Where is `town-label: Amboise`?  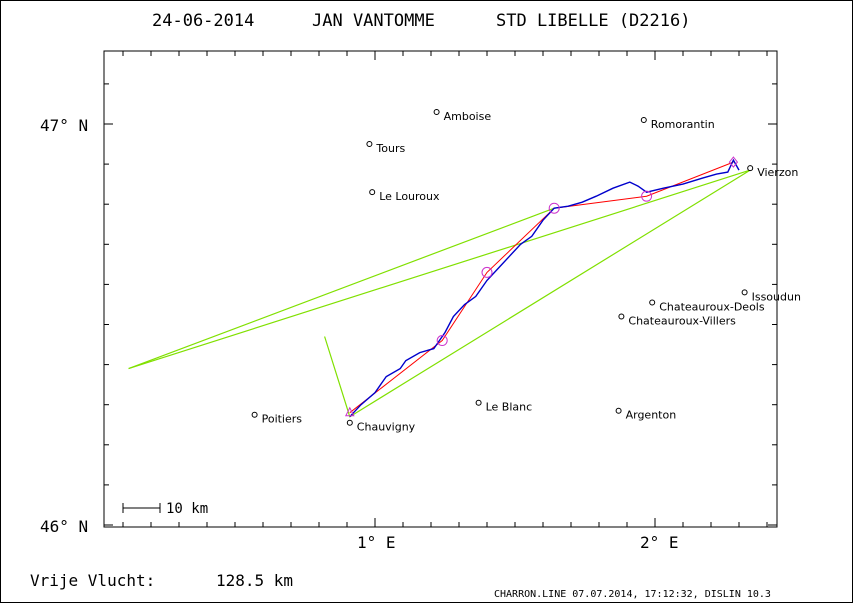 town-label: Amboise is located at coordinates (468, 116).